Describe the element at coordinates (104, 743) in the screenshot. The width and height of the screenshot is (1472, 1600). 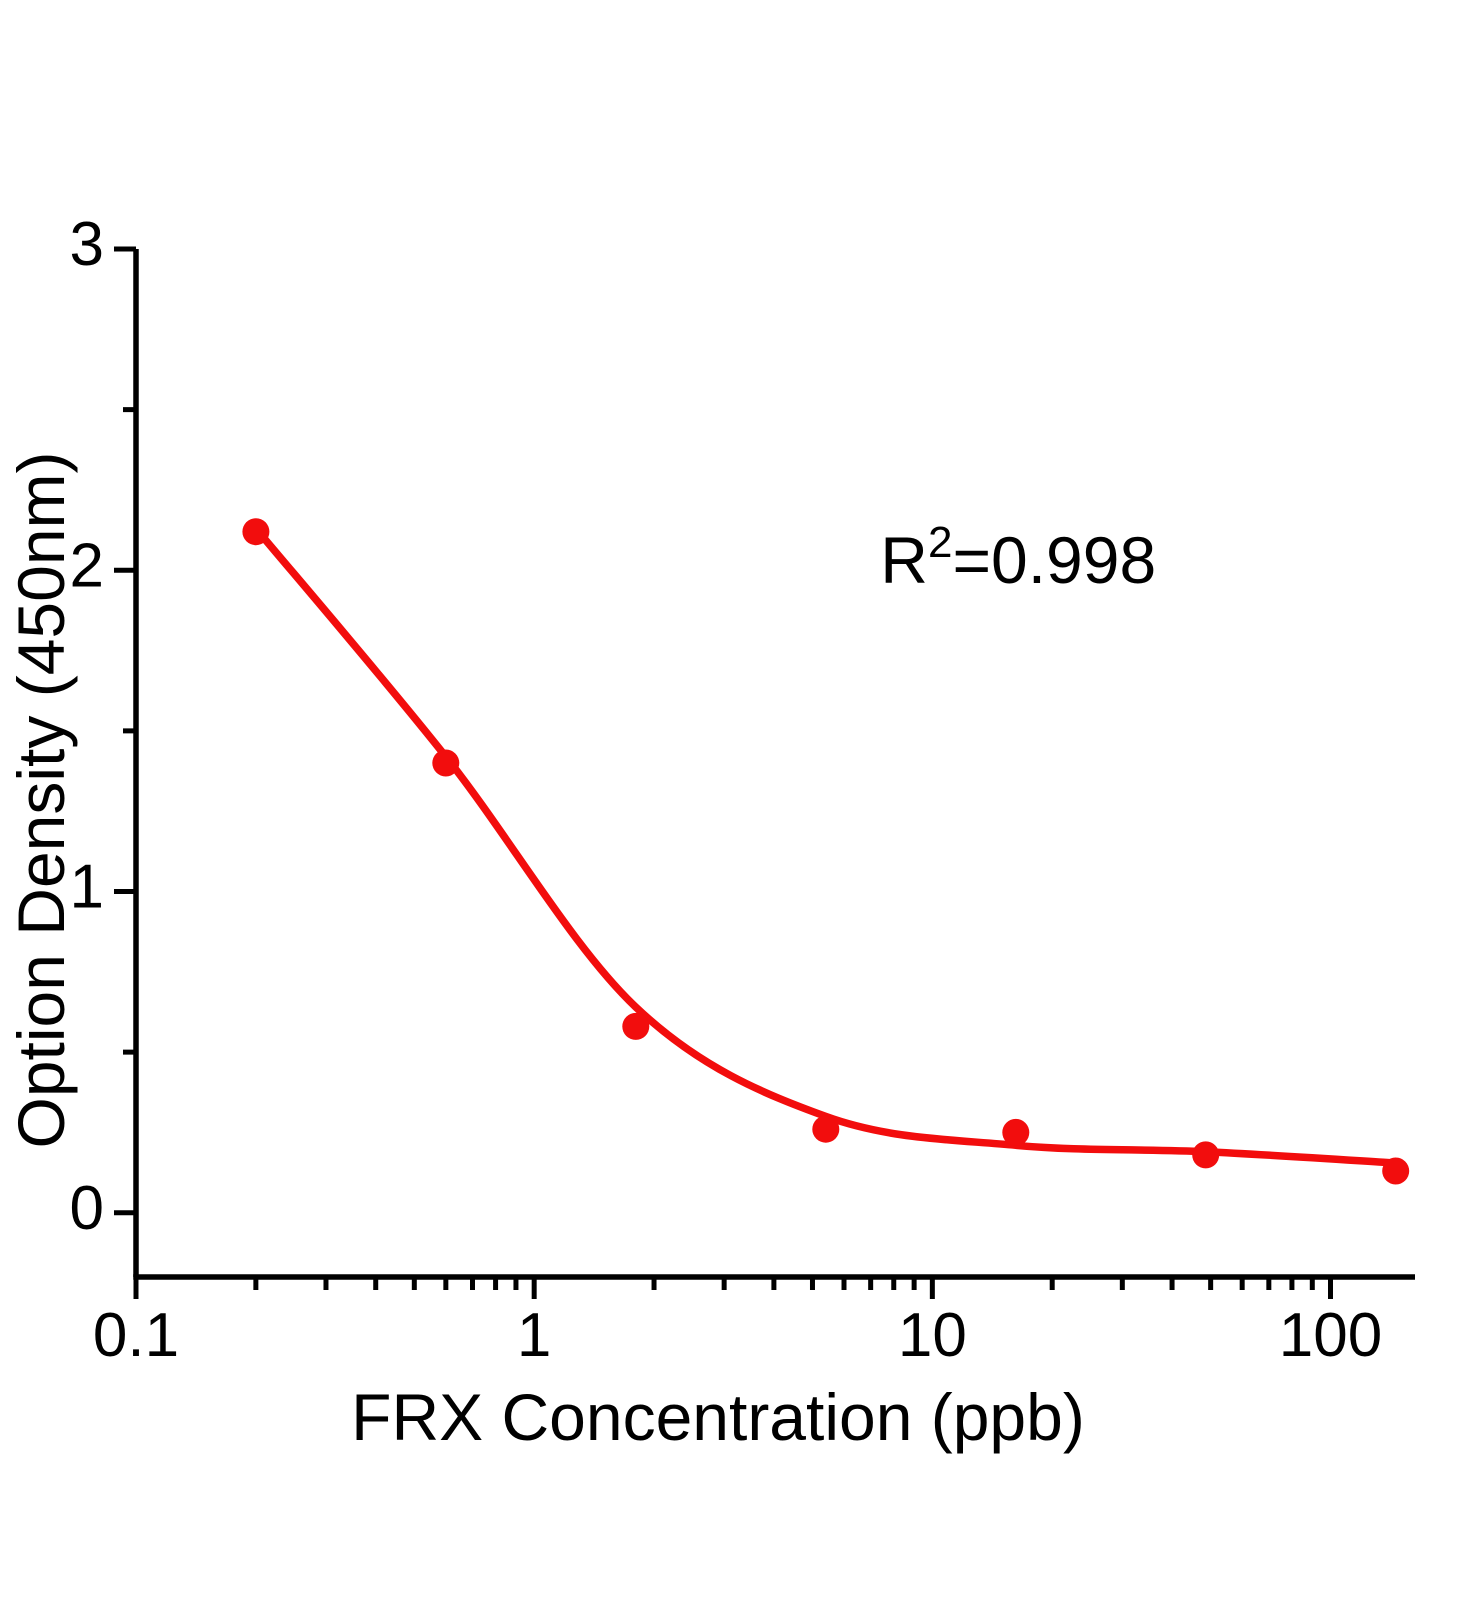
I see `y-axis: 0 1 2 3` at that location.